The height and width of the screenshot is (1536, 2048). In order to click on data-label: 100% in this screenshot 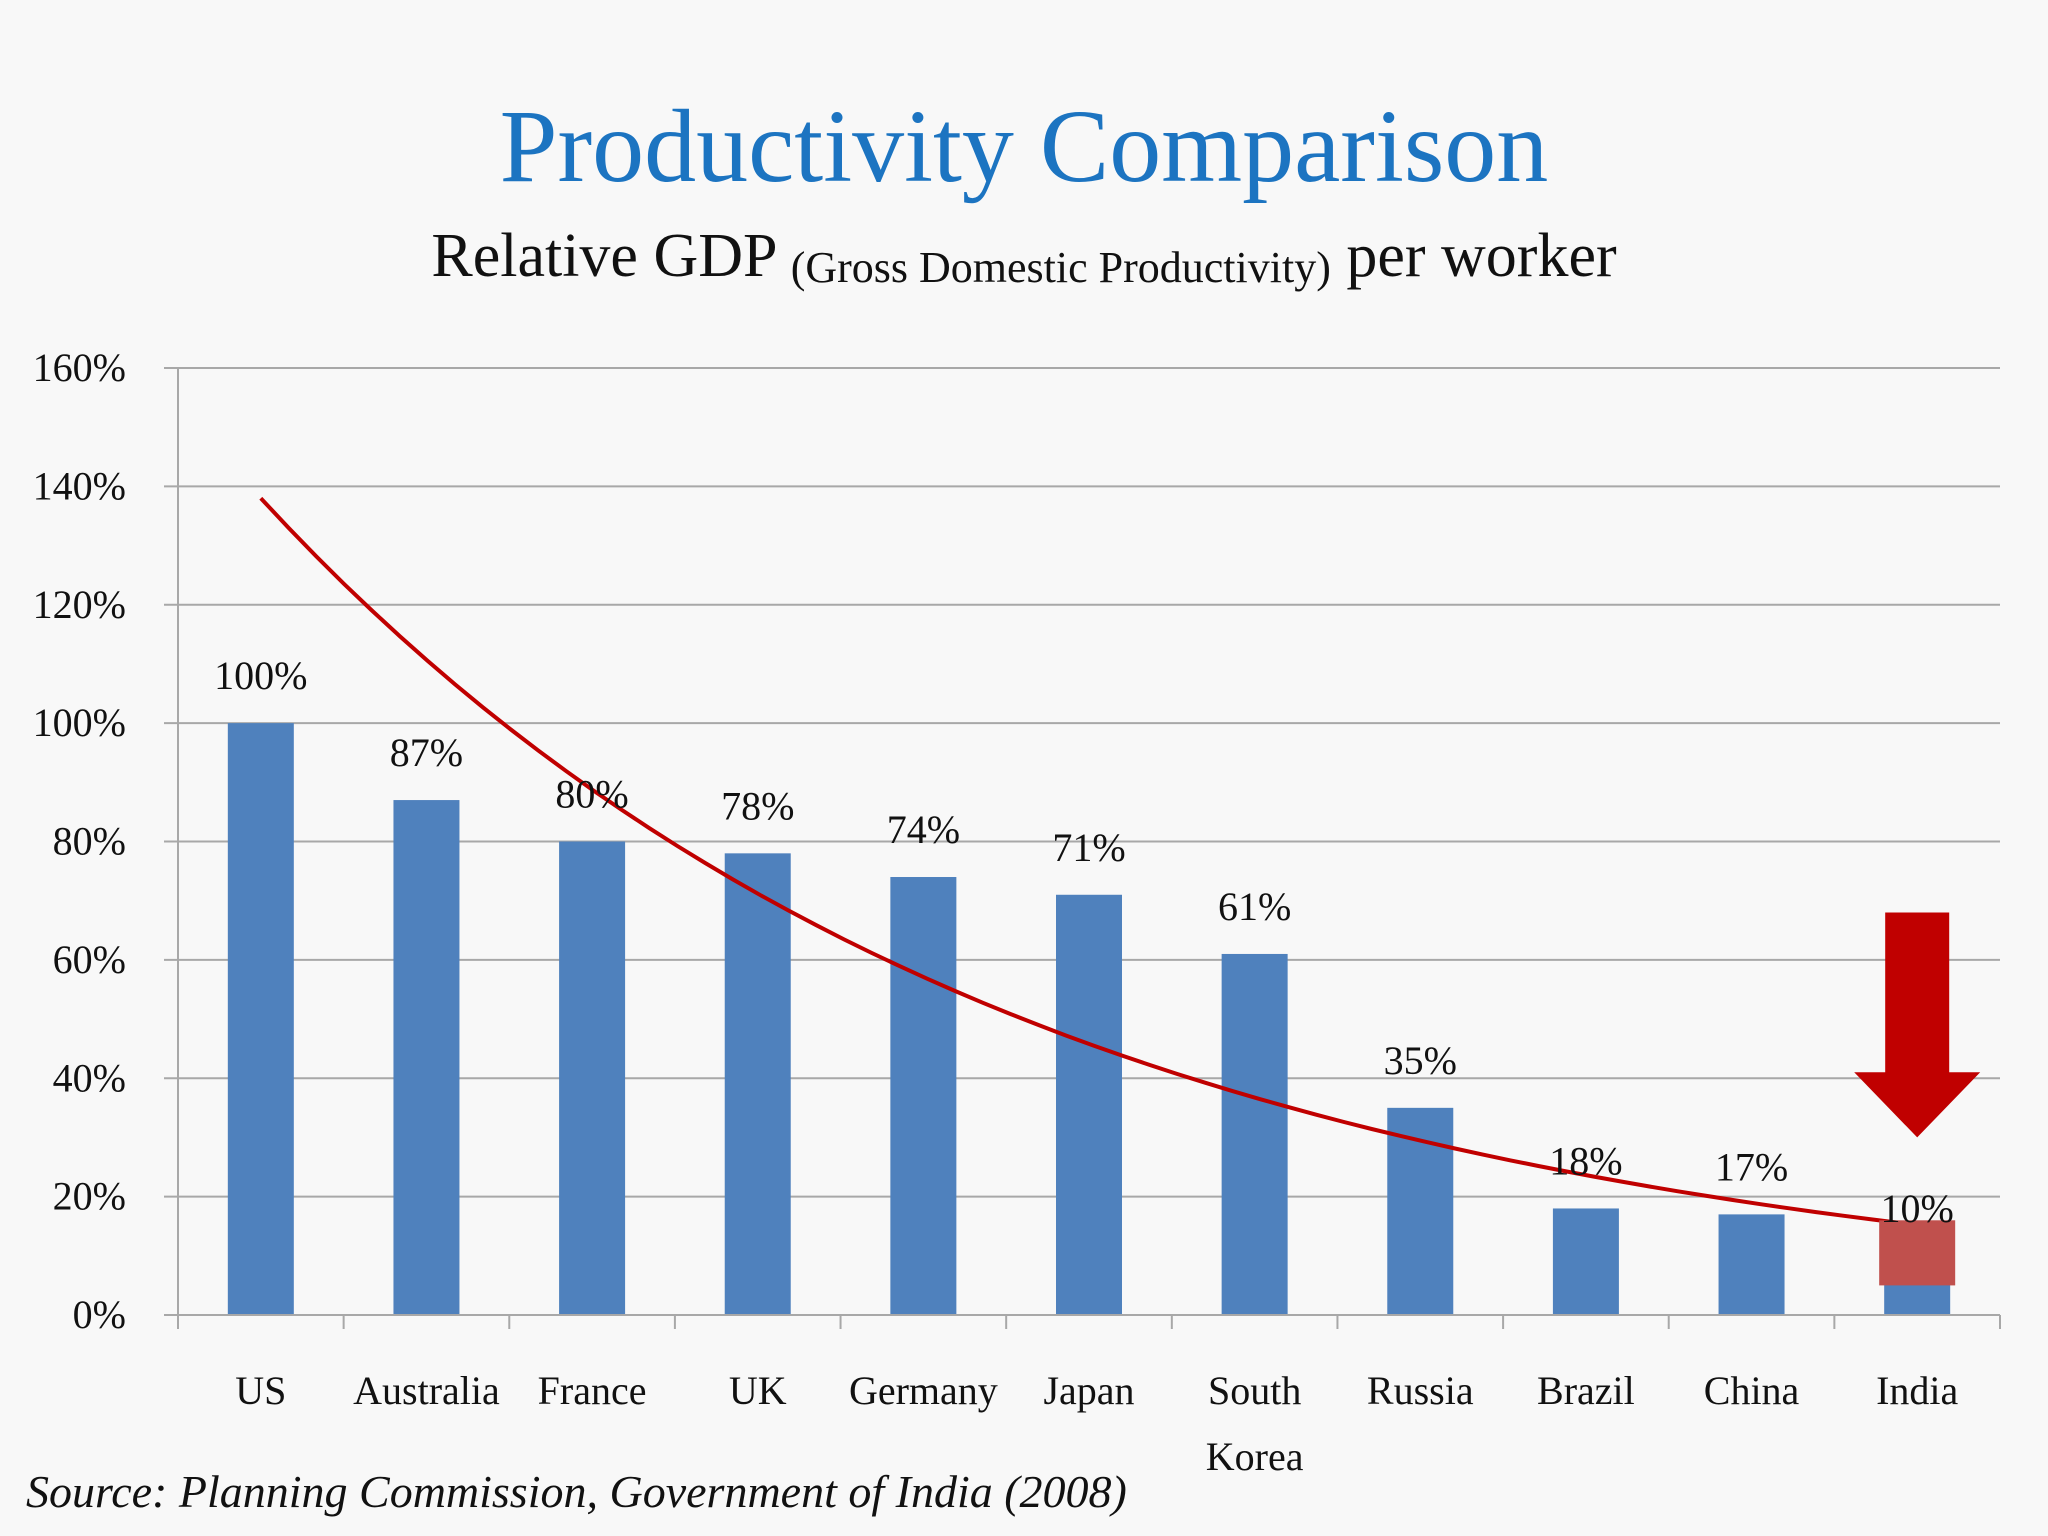, I will do `click(260, 675)`.